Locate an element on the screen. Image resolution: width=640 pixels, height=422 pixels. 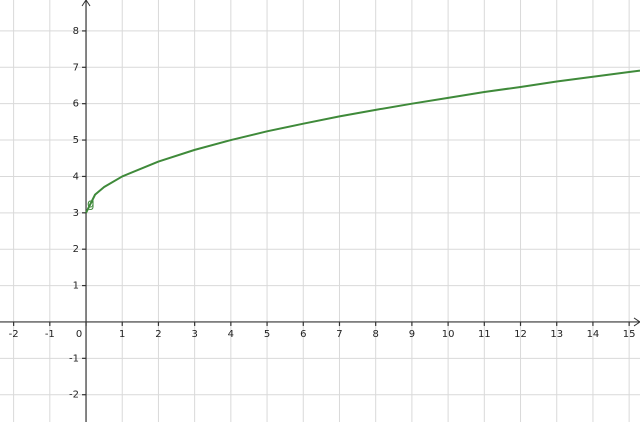
y-tick-label: 3 is located at coordinates (76, 213).